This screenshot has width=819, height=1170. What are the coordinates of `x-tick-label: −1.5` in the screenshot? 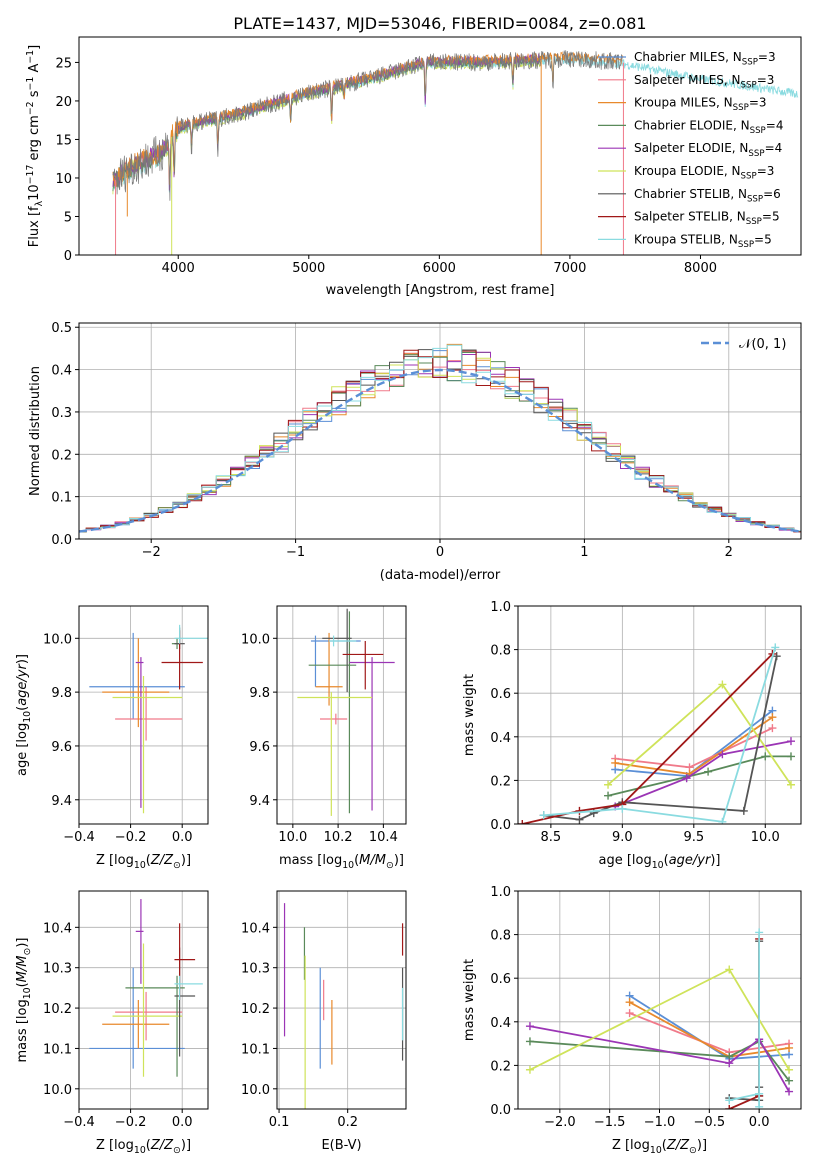 It's located at (610, 1122).